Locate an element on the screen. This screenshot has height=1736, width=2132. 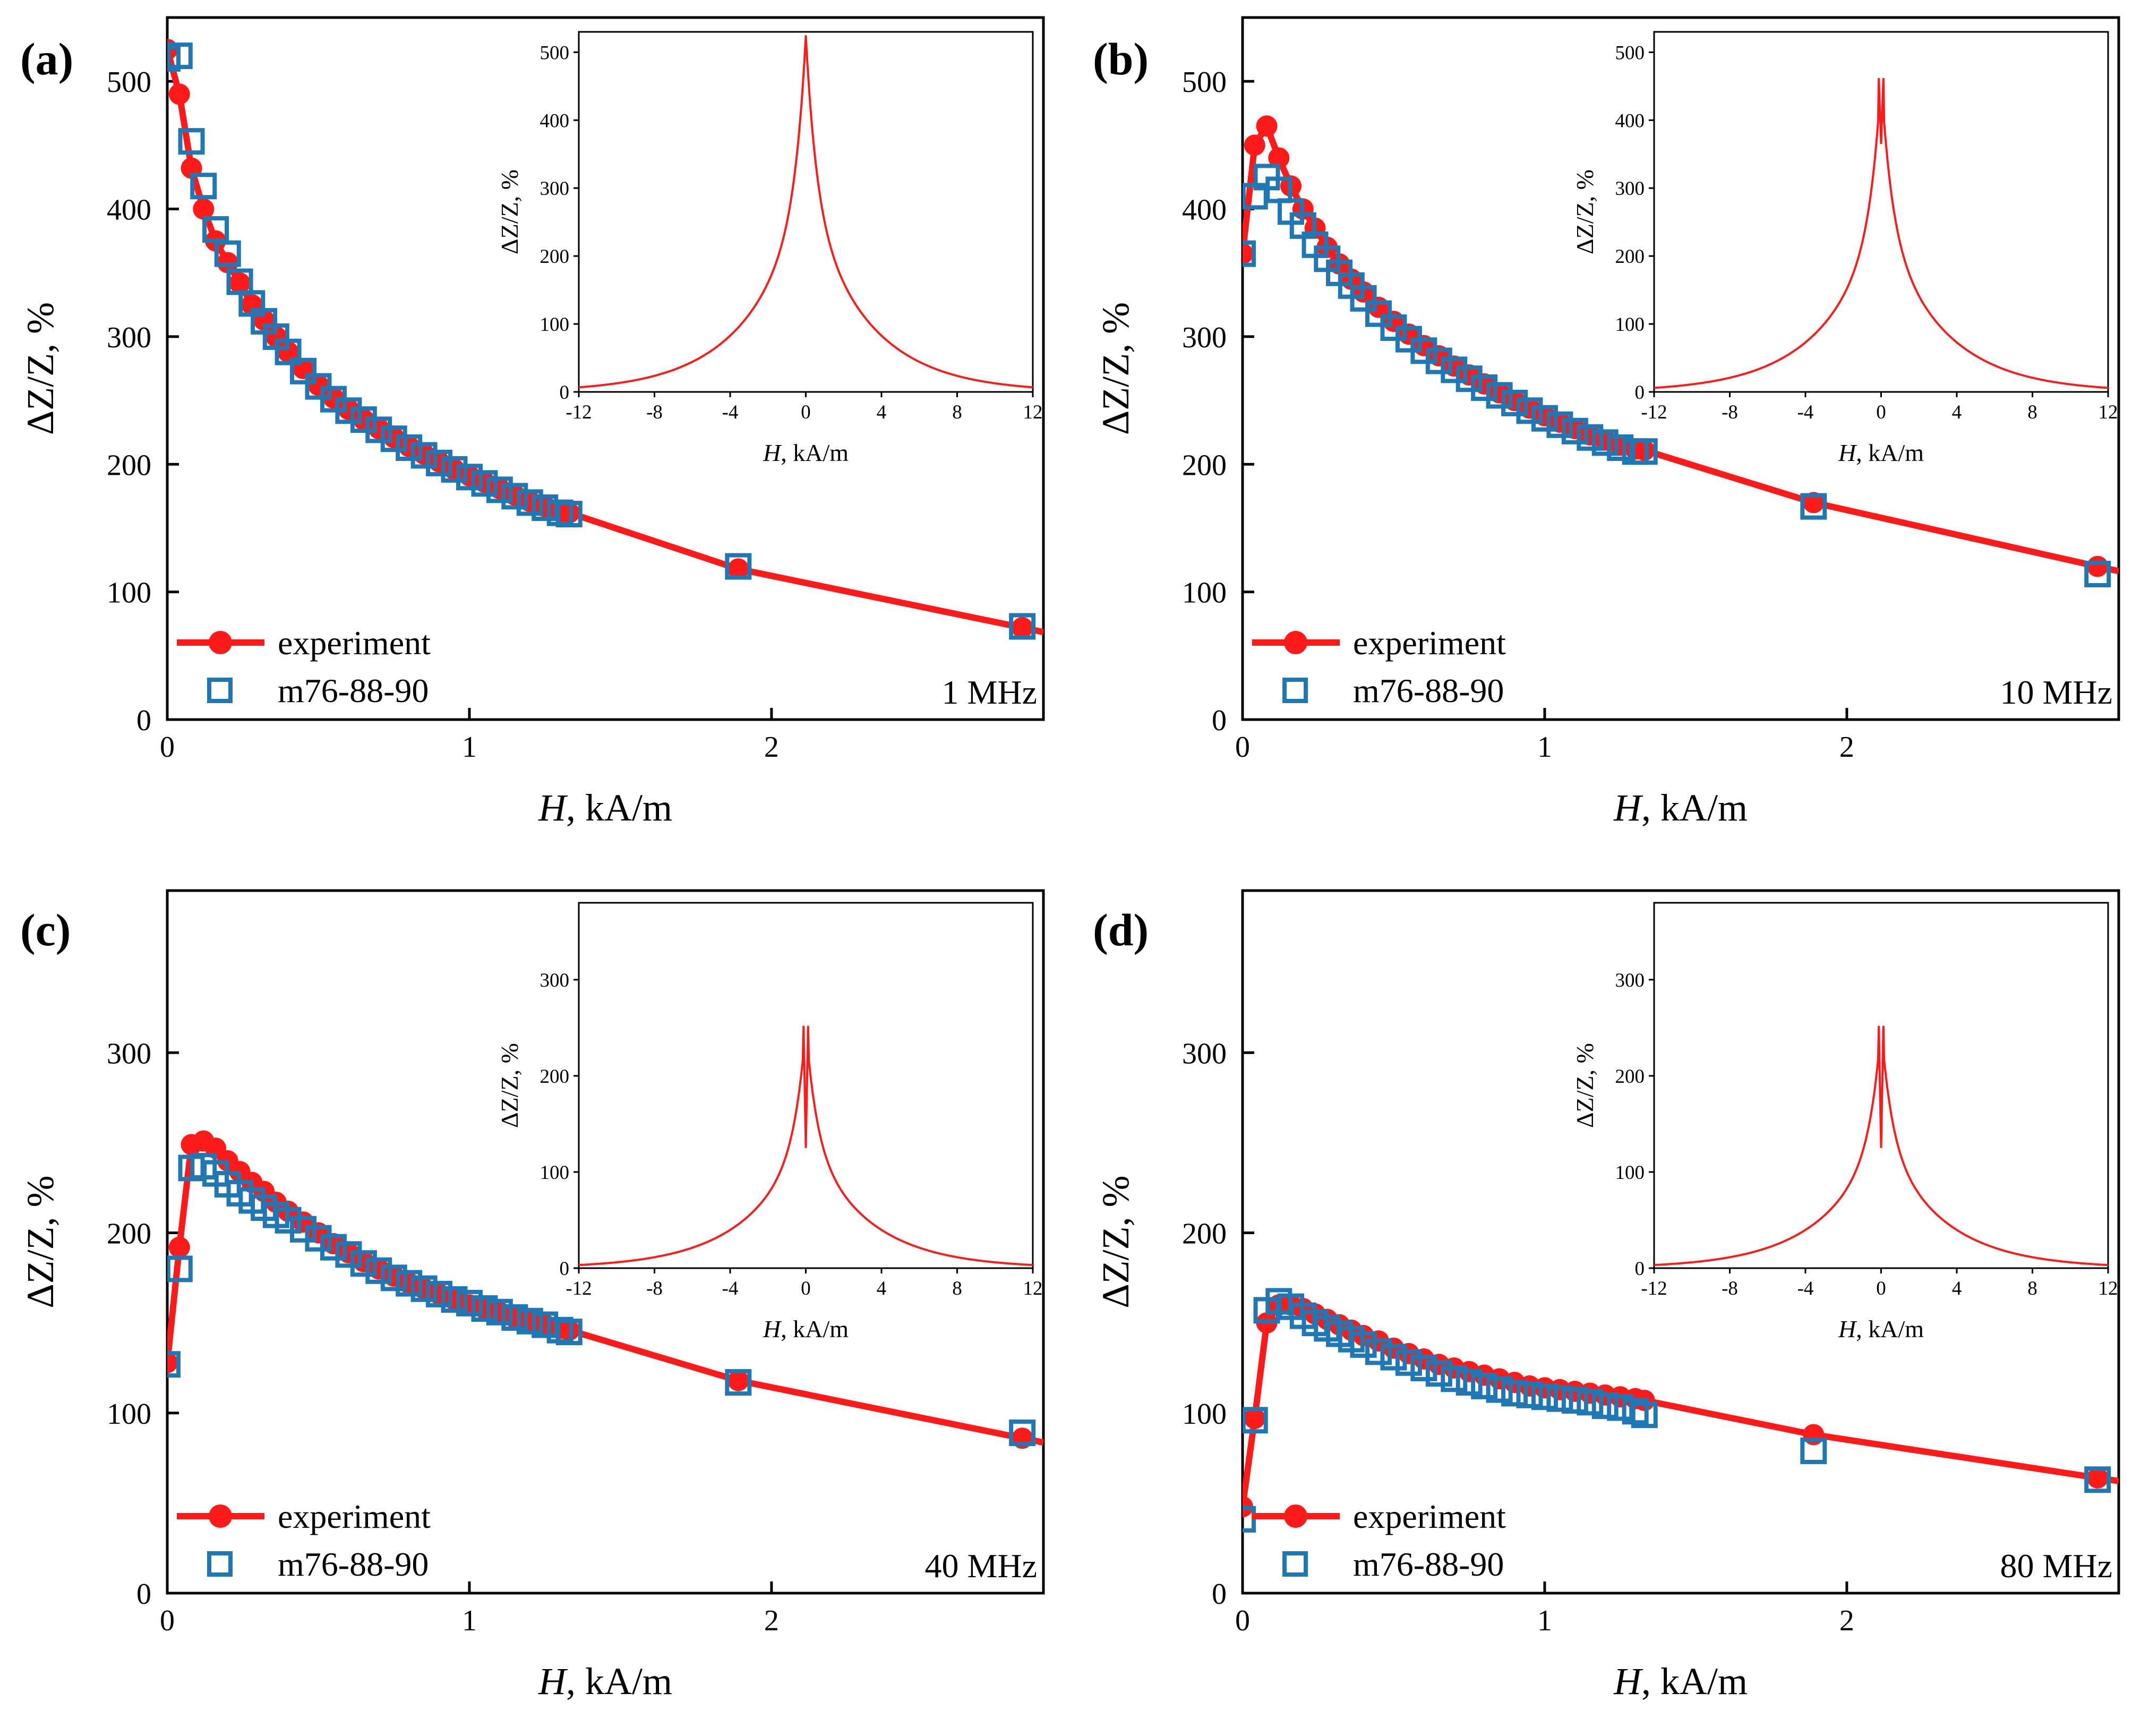
inset-x-axis-label: H, kA/m is located at coordinates (806, 1328).